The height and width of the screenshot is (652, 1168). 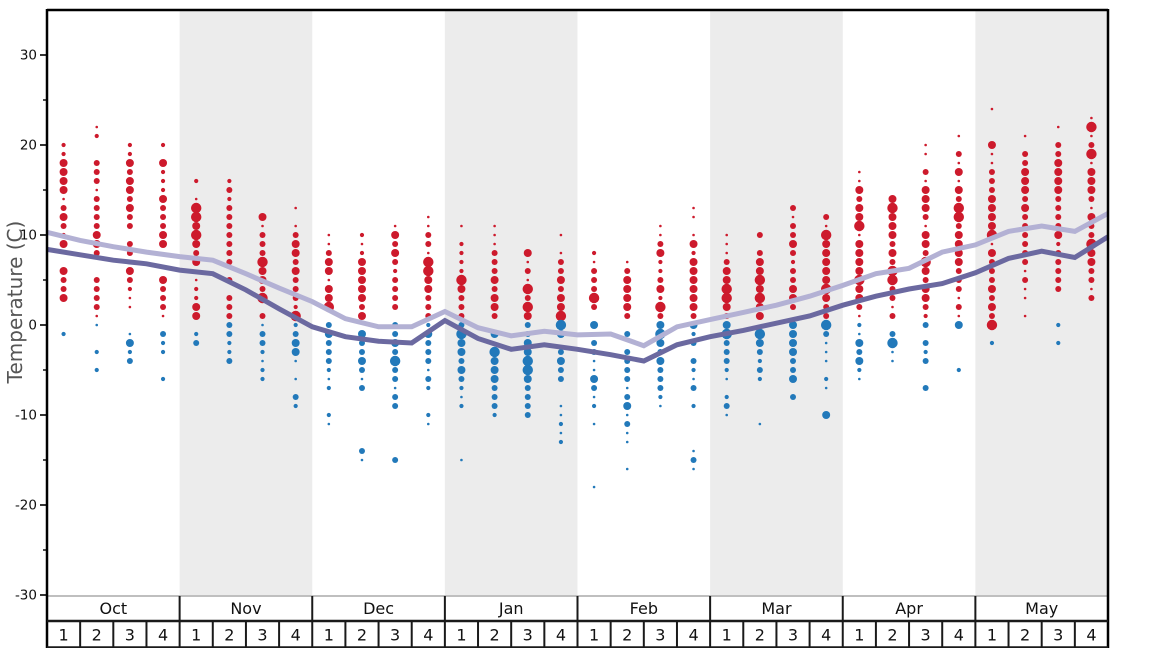 What do you see at coordinates (511, 608) in the screenshot?
I see `month-label: Jan` at bounding box center [511, 608].